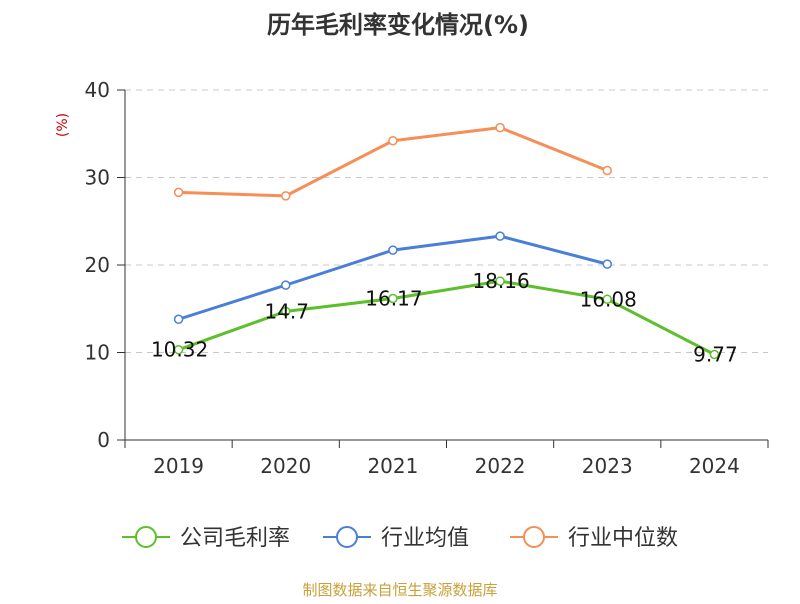 The height and width of the screenshot is (604, 800). What do you see at coordinates (398, 25) in the screenshot?
I see `chart-title: 历年毛利率变化情况(%)` at bounding box center [398, 25].